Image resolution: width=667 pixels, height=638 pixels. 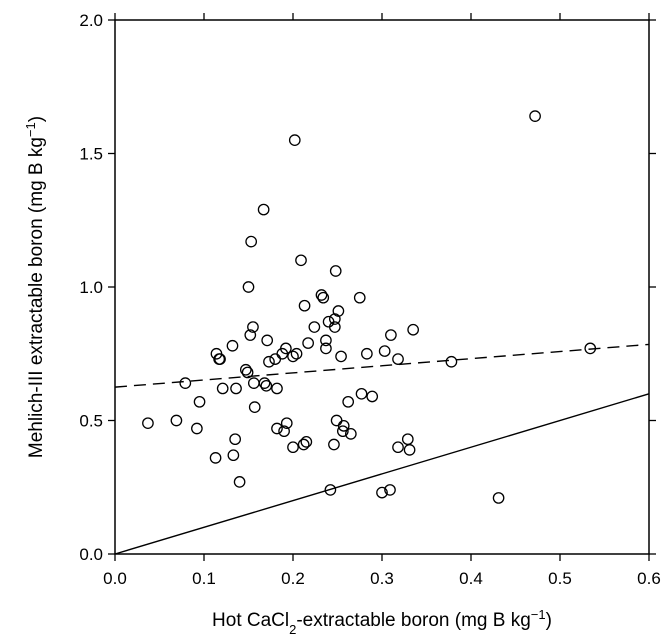 I want to click on x-tick-label: 0.6, so click(x=649, y=578).